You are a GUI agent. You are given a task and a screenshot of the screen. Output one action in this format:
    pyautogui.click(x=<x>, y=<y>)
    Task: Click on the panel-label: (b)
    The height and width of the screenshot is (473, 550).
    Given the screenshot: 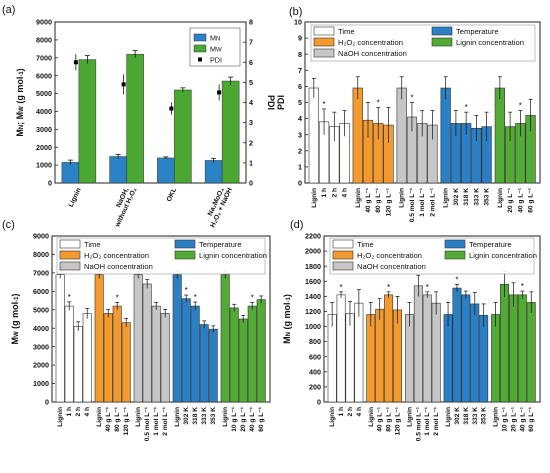 What is the action you would take?
    pyautogui.click(x=295, y=12)
    